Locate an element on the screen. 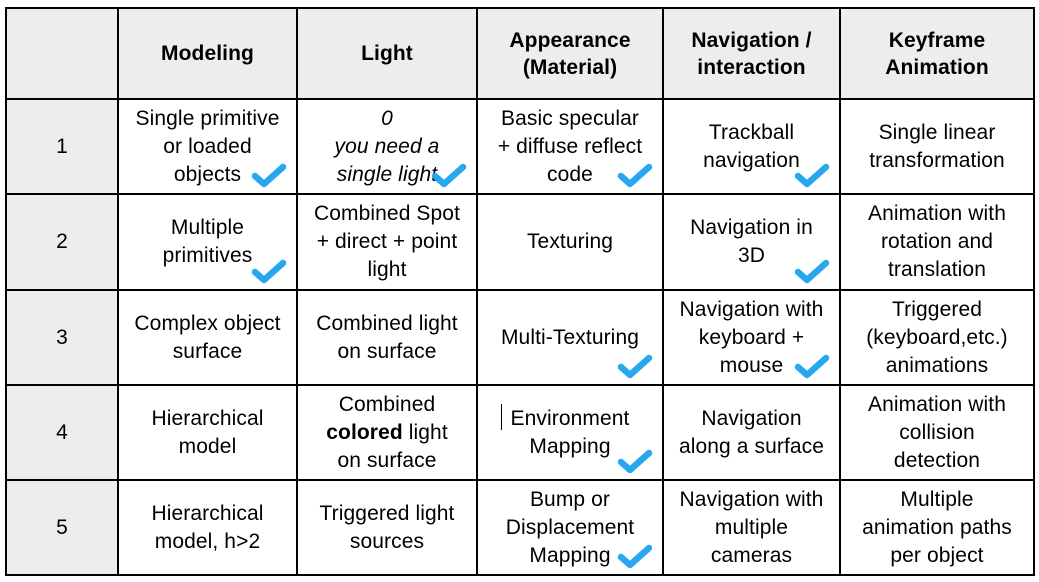 The width and height of the screenshot is (1039, 582). column-header-light: Light is located at coordinates (387, 53).